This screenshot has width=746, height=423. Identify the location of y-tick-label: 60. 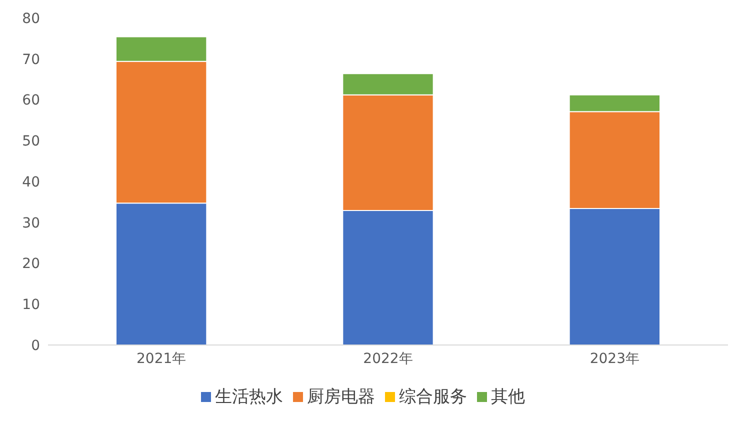
(31, 100).